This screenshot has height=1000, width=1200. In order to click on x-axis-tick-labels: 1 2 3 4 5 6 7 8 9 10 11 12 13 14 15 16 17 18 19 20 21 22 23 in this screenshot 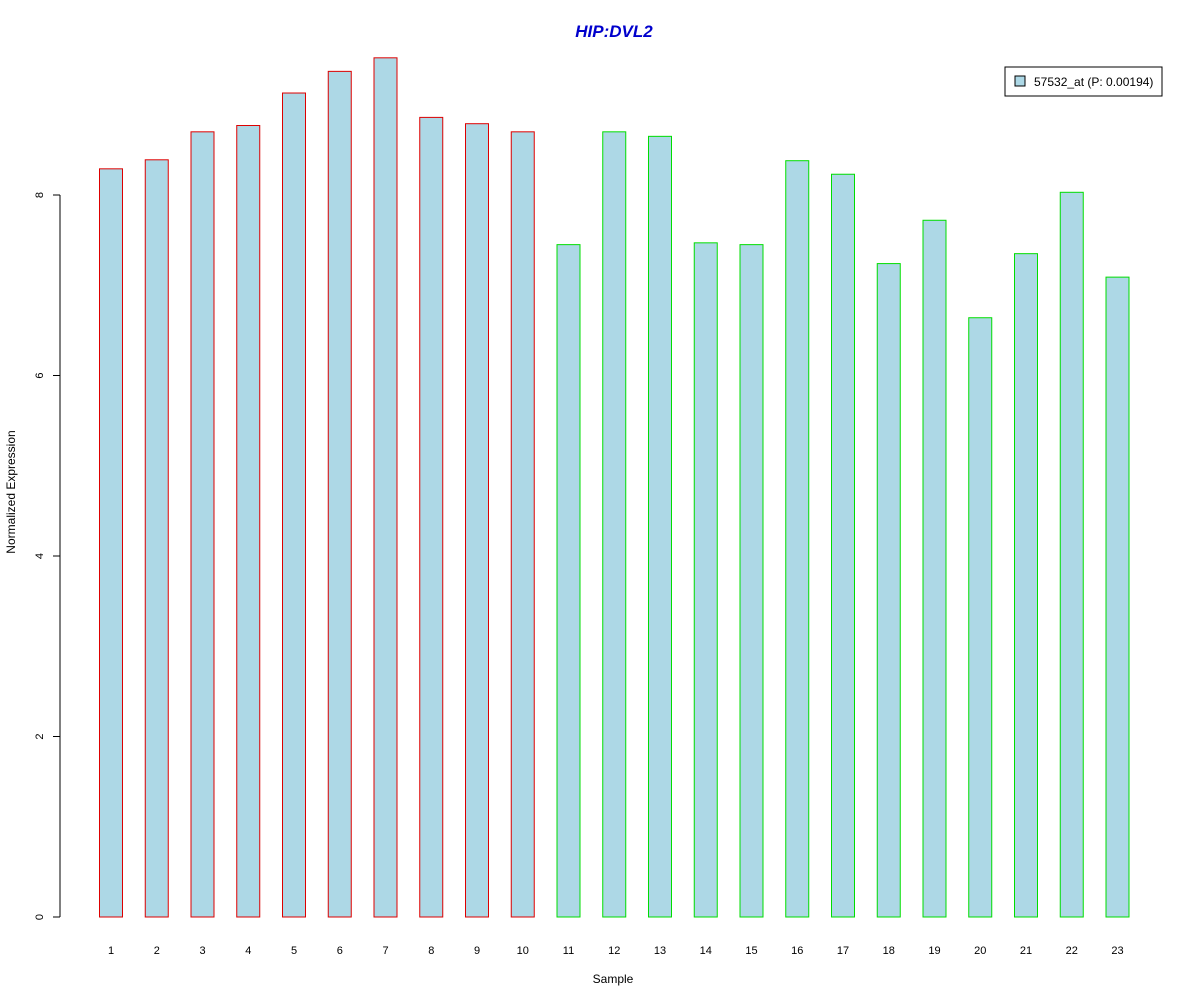, I will do `click(616, 951)`.